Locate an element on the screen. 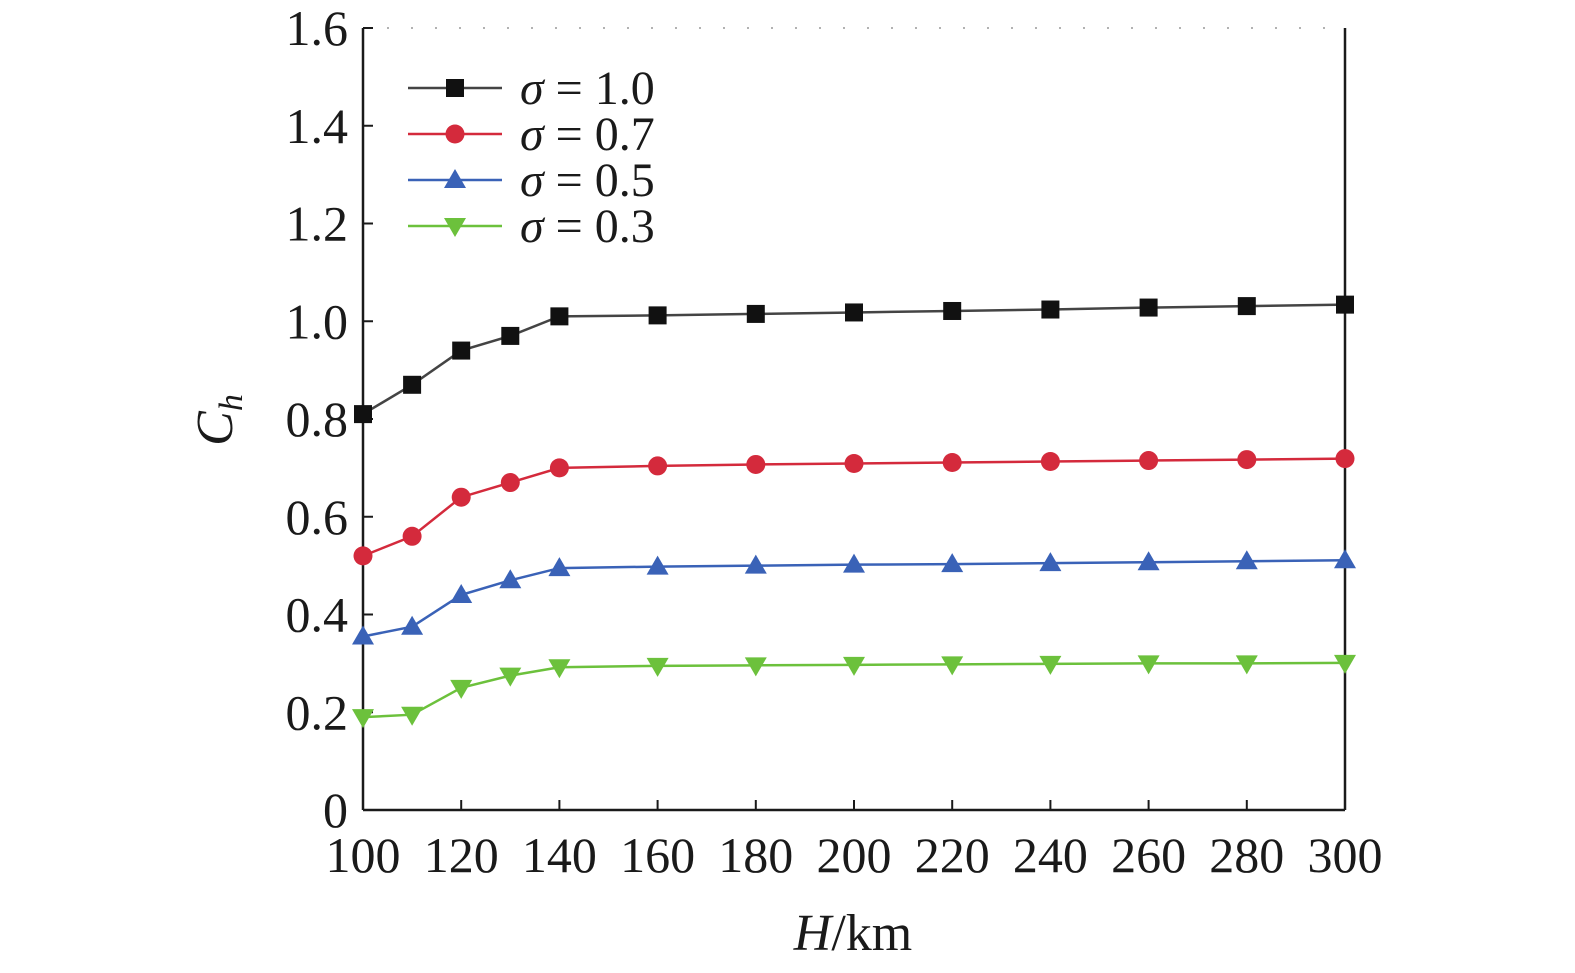 This screenshot has height=973, width=1575. x-tick-label: 120 is located at coordinates (461, 855).